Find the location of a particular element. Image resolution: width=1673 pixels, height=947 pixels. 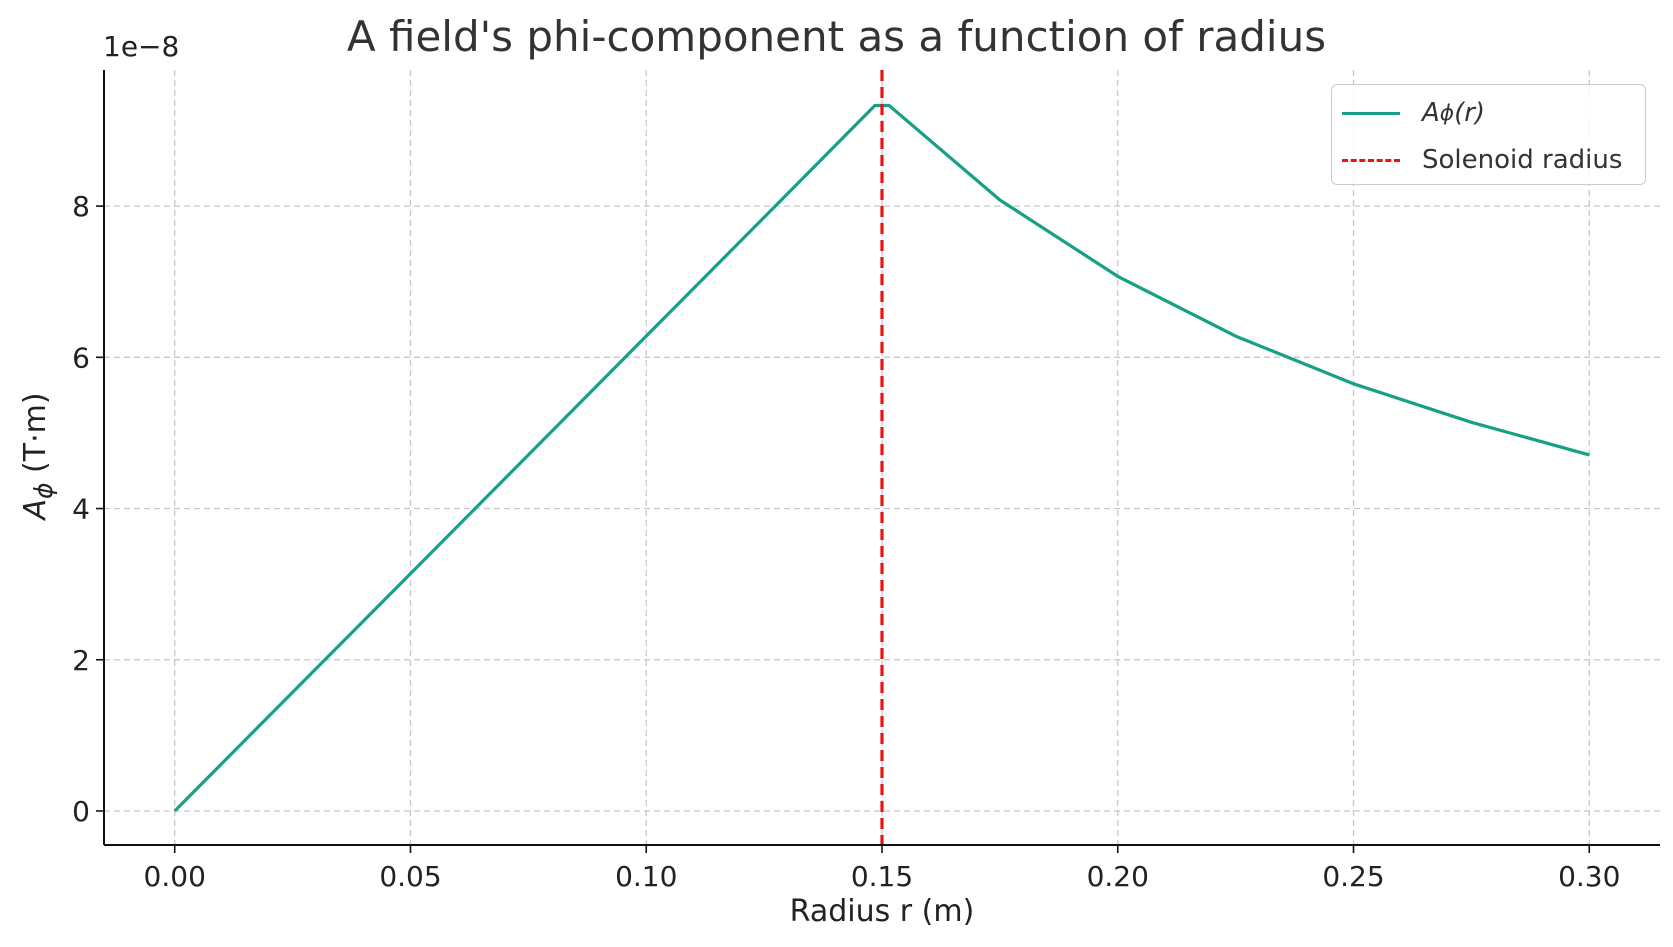

x-tick-label: 0.20 is located at coordinates (1118, 876).